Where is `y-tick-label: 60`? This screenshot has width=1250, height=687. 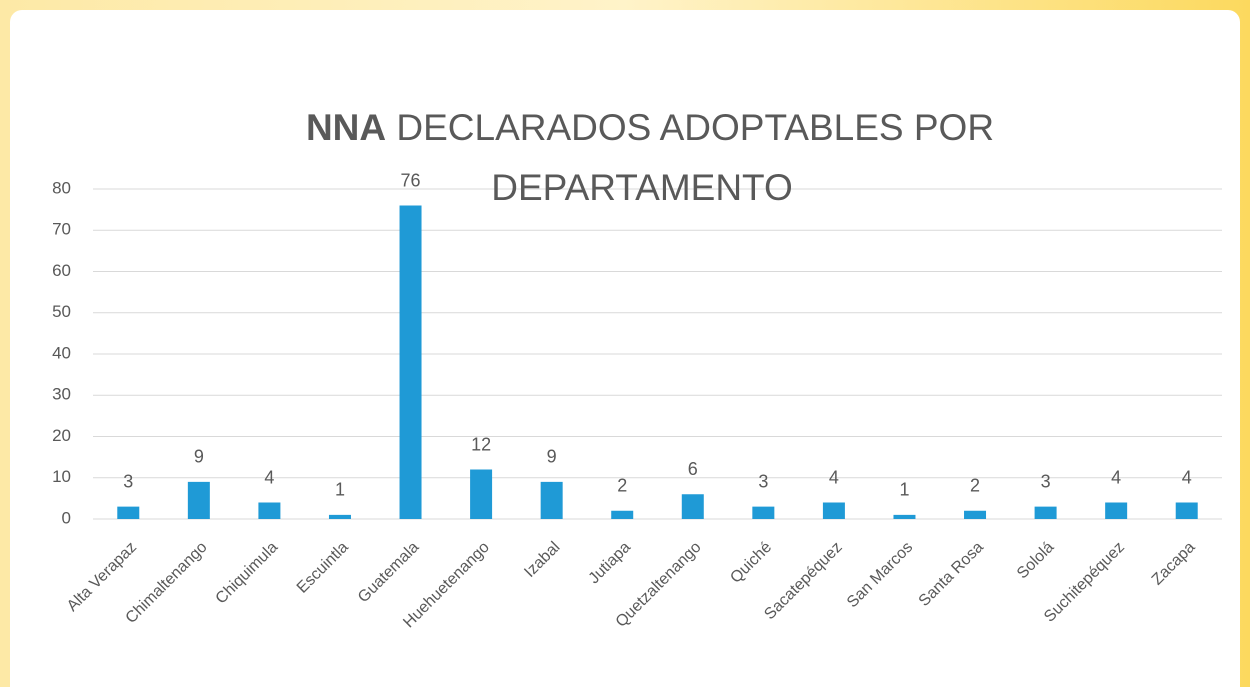 y-tick-label: 60 is located at coordinates (61, 270).